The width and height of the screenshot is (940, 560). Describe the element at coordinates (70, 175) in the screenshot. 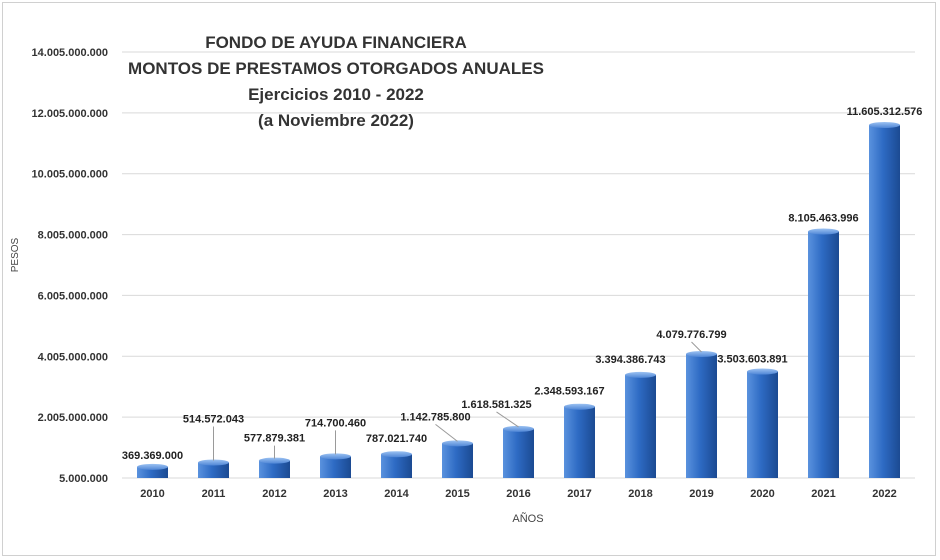

I see `y-tick-label: 10.005.000.000` at that location.